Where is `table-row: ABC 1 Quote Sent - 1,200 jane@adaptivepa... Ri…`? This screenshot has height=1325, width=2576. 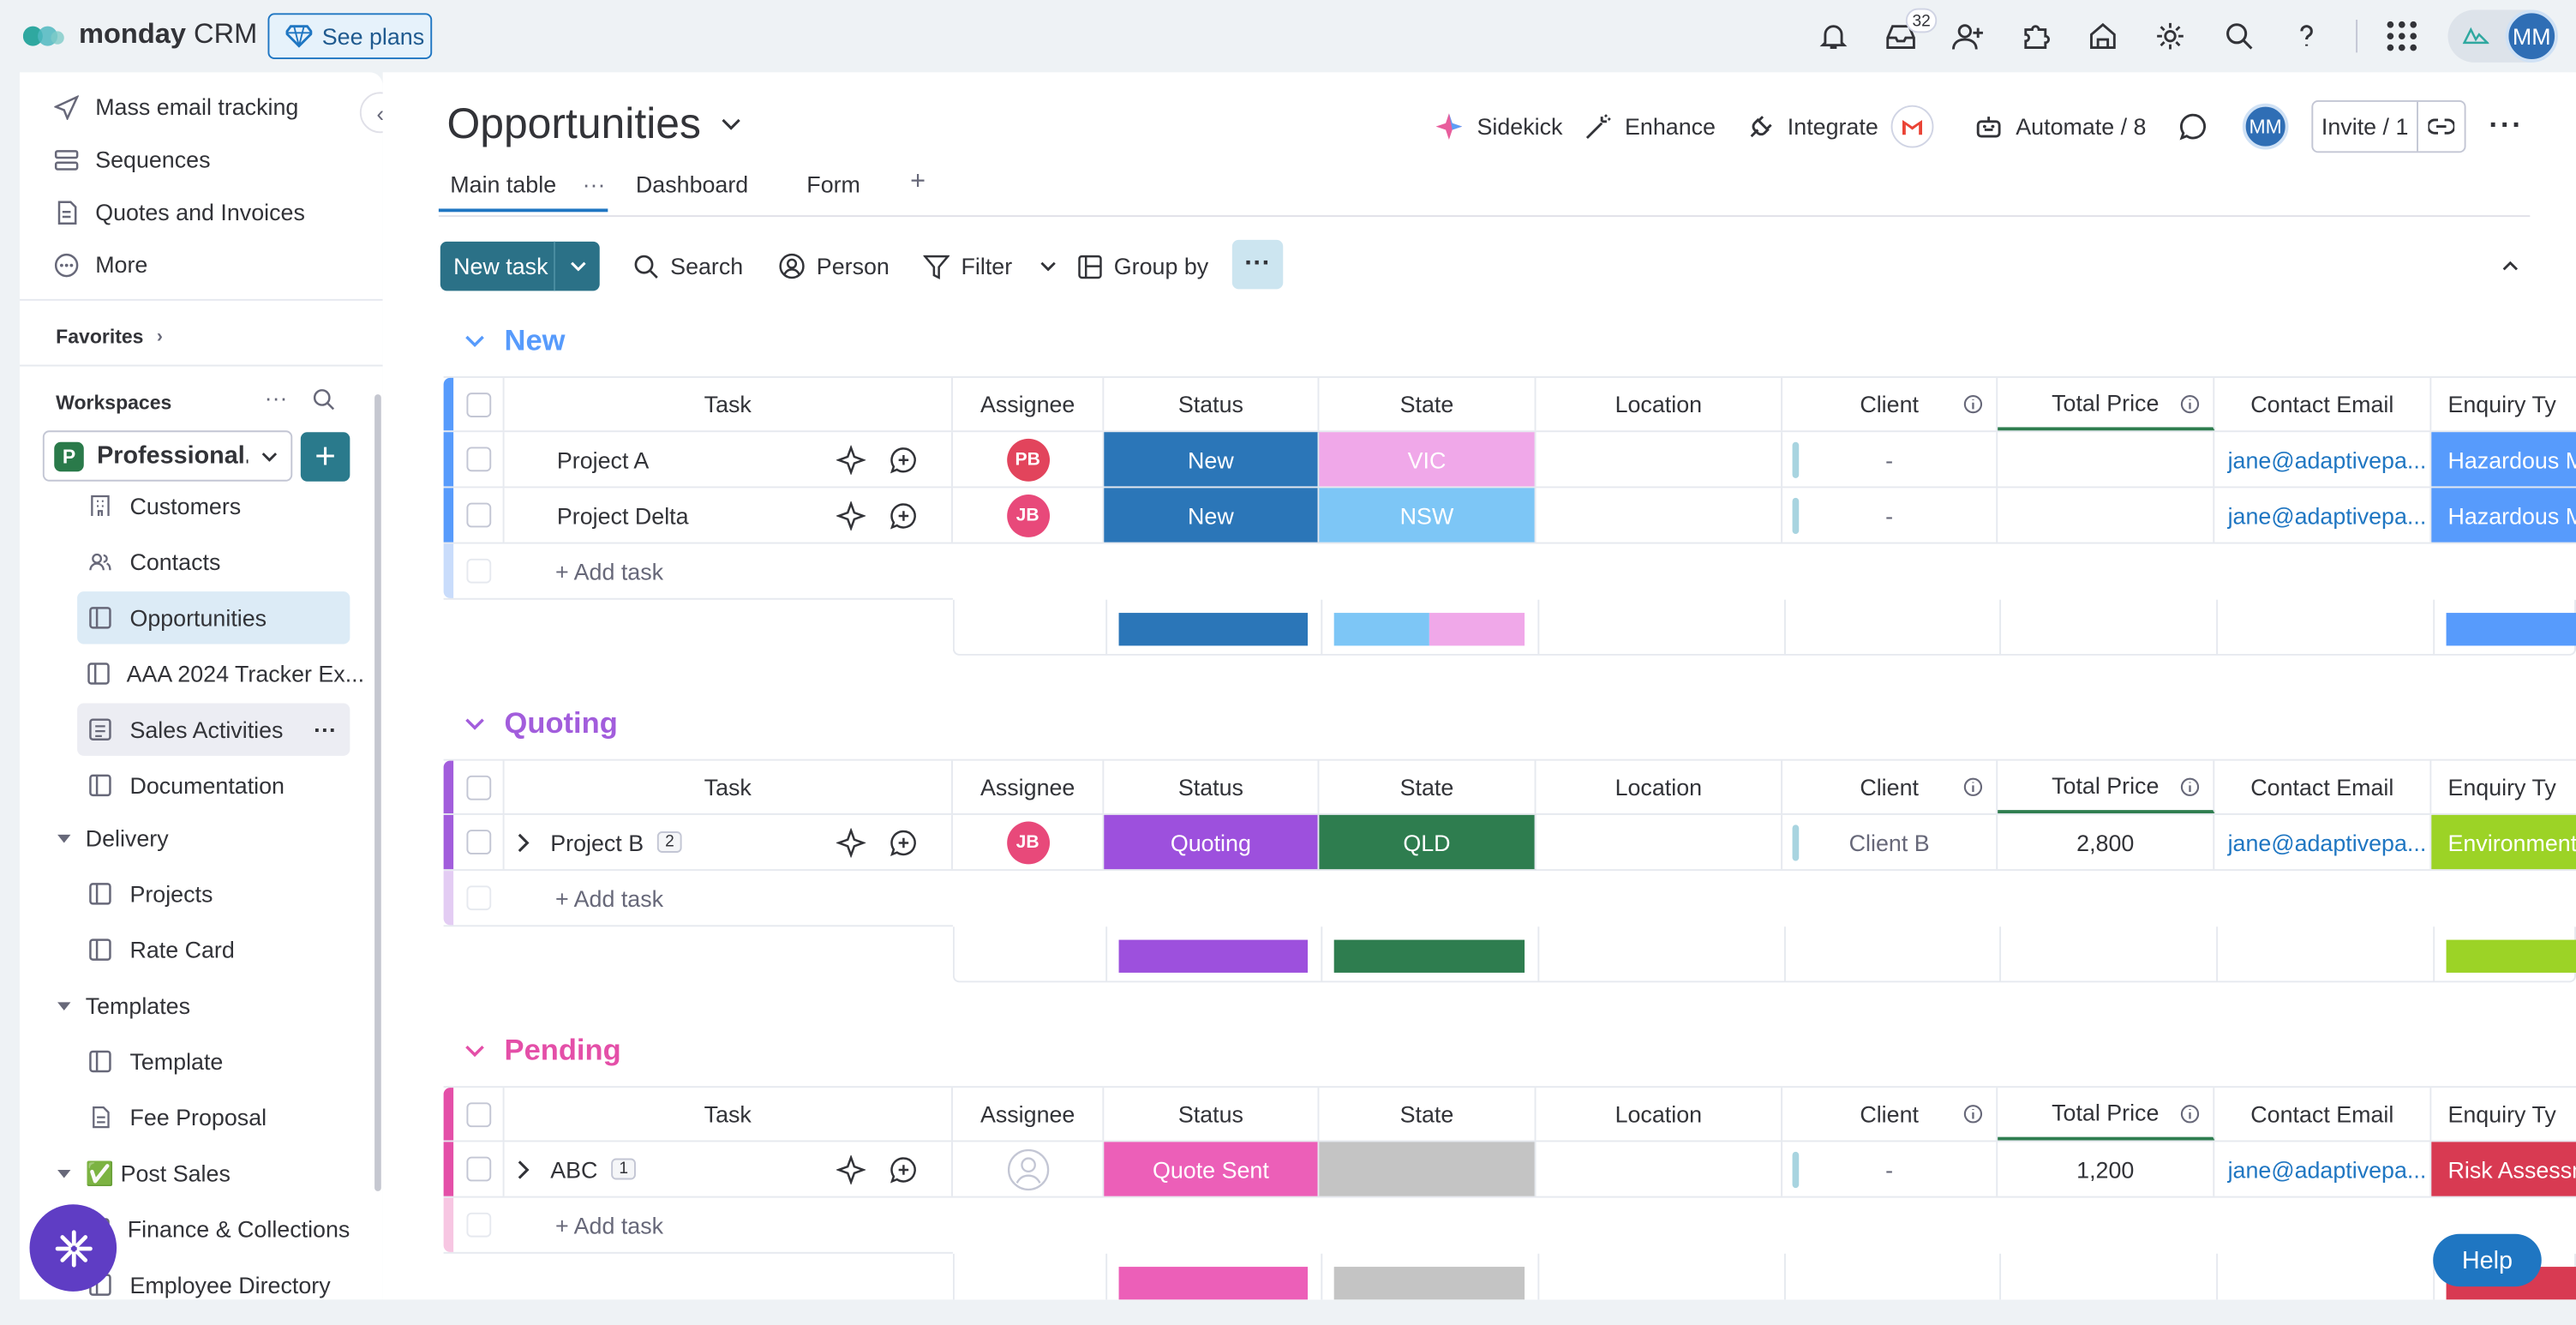
table-row: ABC 1 Quote Sent - 1,200 jane@adaptivepa... Ri… is located at coordinates (1509, 1170).